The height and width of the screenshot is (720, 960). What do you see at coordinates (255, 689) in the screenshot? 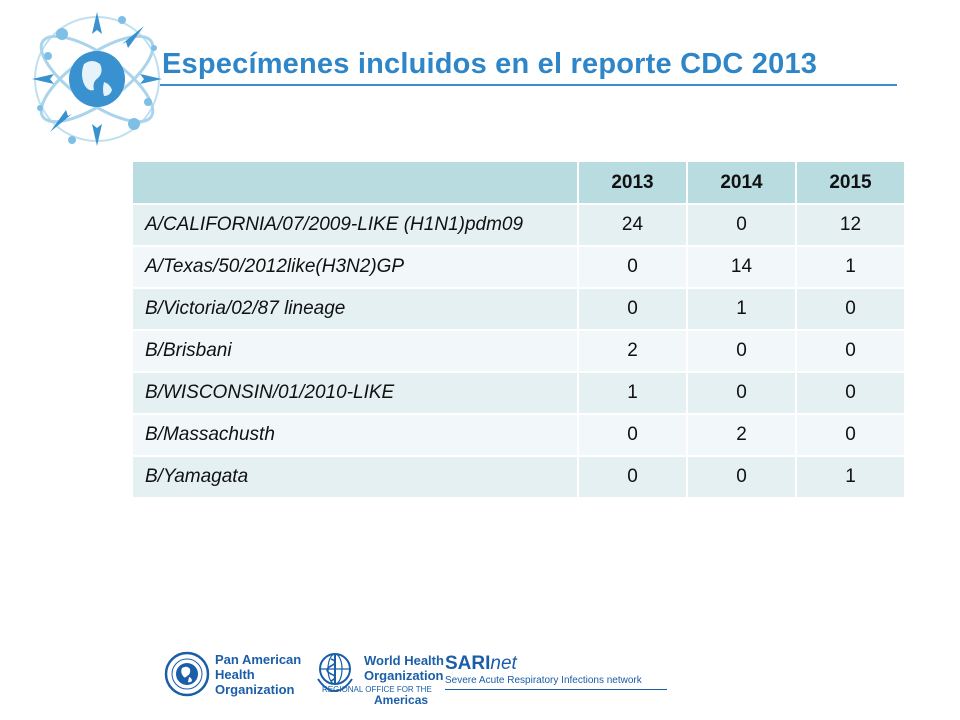
I see `paho-line-3: Organization` at bounding box center [255, 689].